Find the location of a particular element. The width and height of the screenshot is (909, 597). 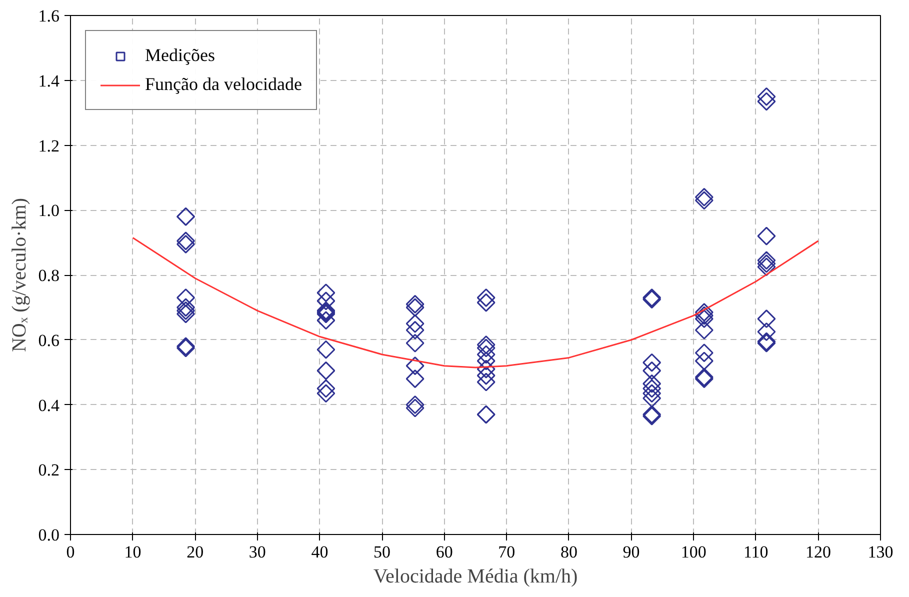

y-axis-title: NOₓ (g/veculo·km) is located at coordinates (19, 275).